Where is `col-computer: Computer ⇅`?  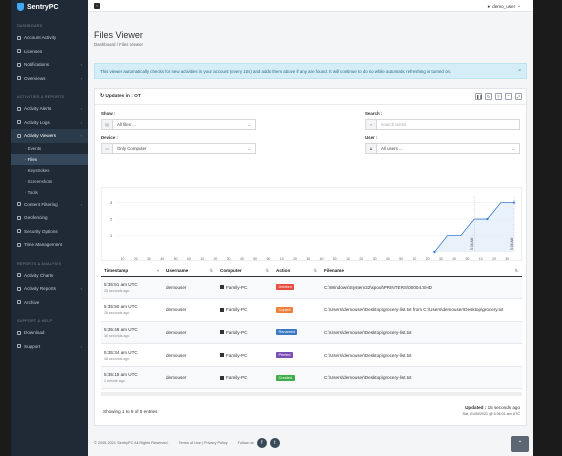
col-computer: Computer ⇅ is located at coordinates (245, 271).